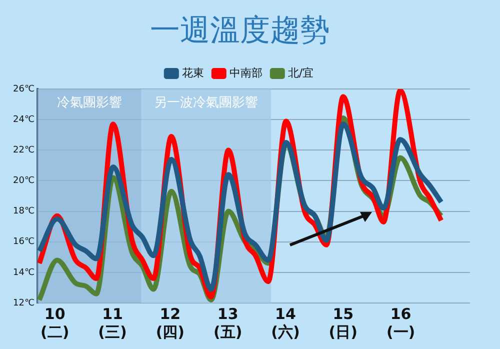 This screenshot has width=500, height=349. What do you see at coordinates (170, 322) in the screenshot?
I see `x-tick-label: 12 (四)` at bounding box center [170, 322].